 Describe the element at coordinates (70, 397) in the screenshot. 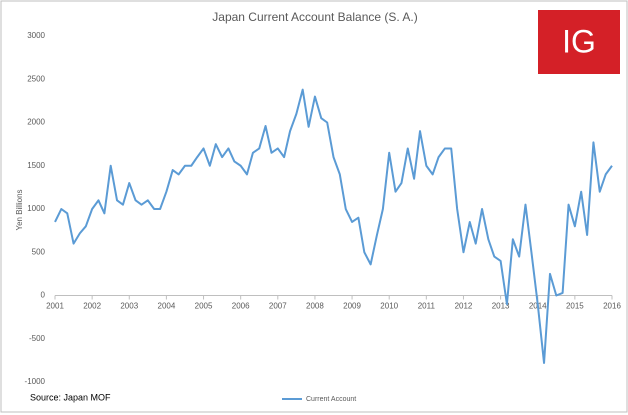

I see `source: Source: Japan MOF` at that location.